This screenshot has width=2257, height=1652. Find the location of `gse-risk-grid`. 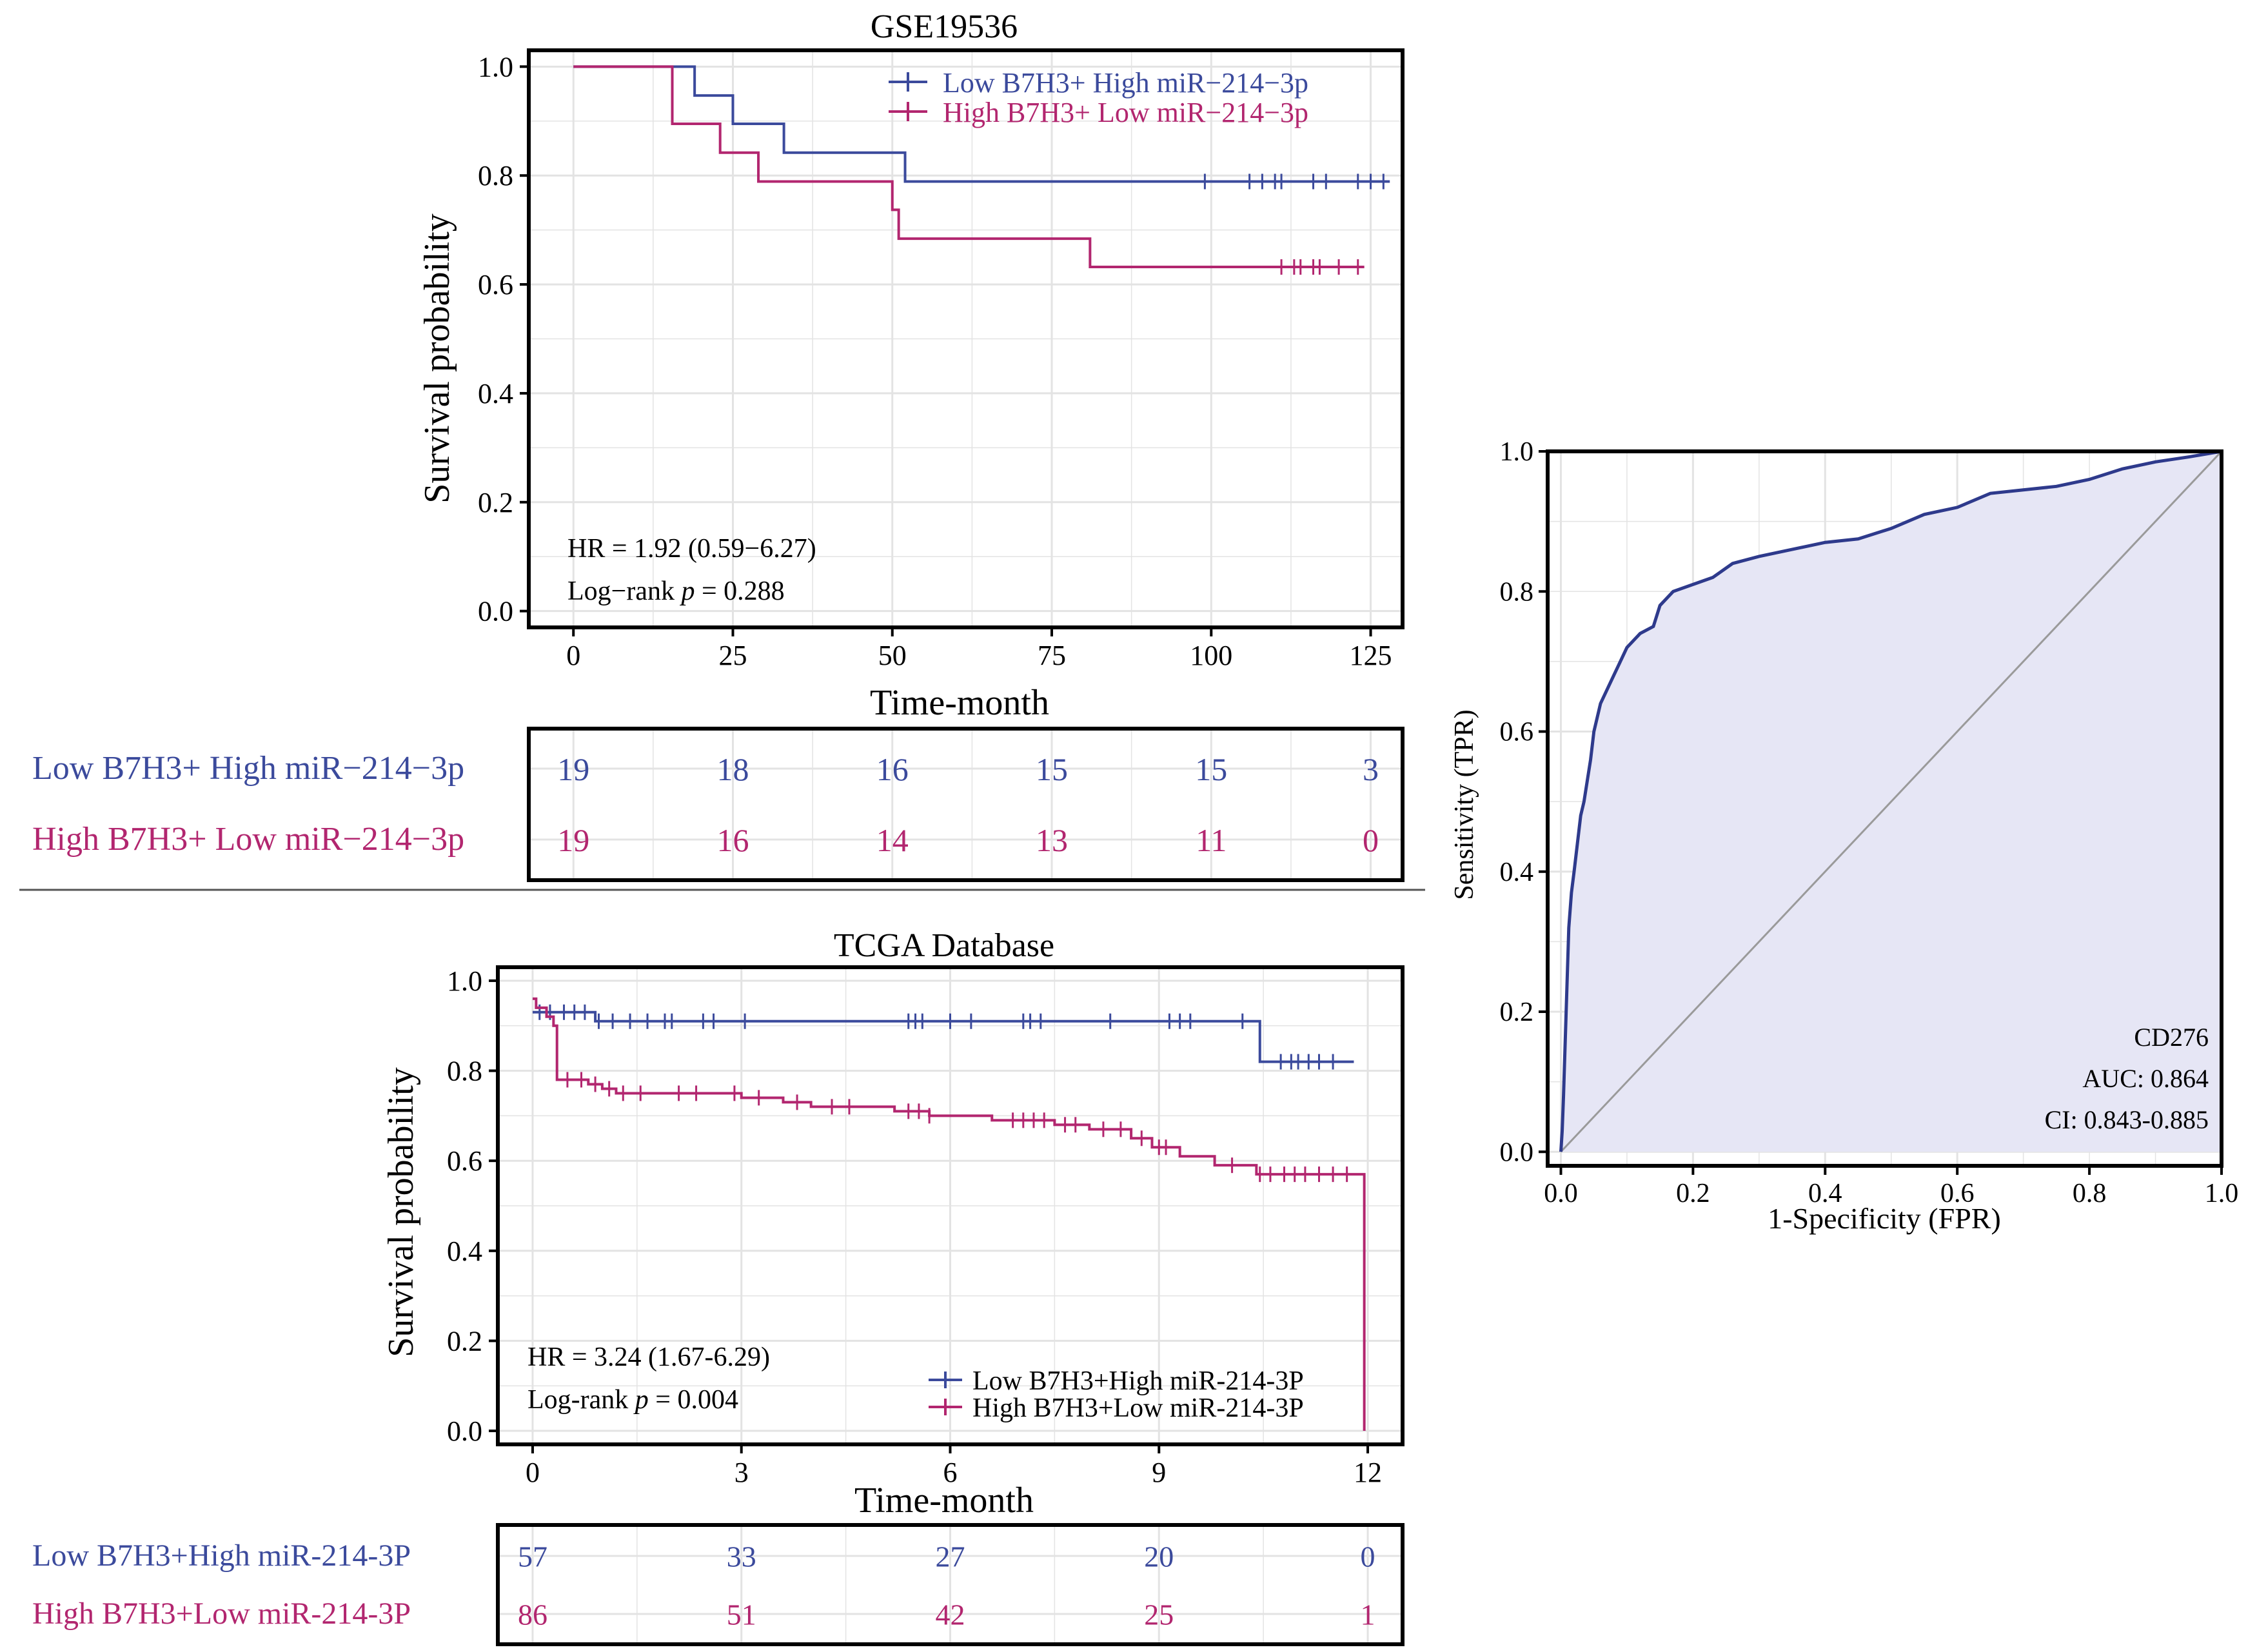

gse-risk-grid is located at coordinates (966, 805).